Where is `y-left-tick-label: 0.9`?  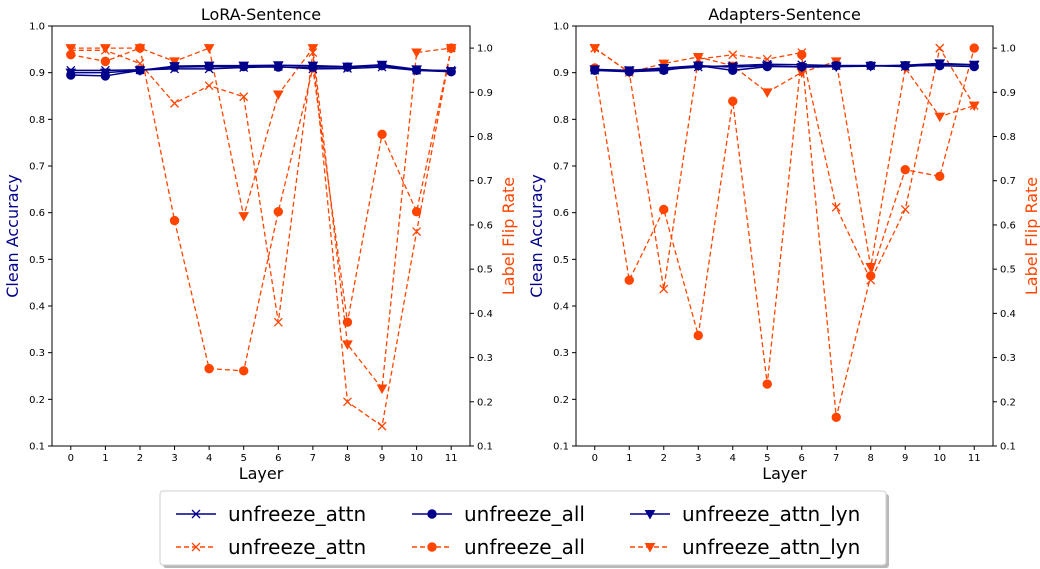 y-left-tick-label: 0.9 is located at coordinates (561, 73).